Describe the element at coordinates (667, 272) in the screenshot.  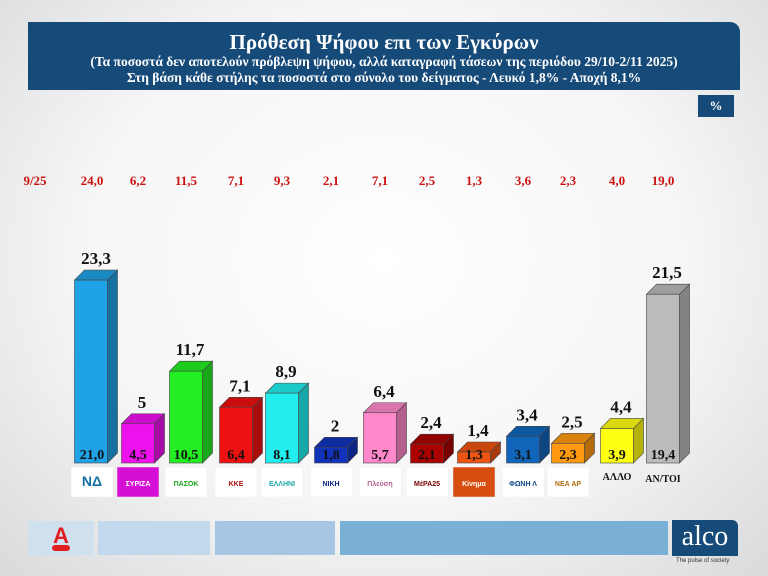
I see `bar-value-label: 21,5` at that location.